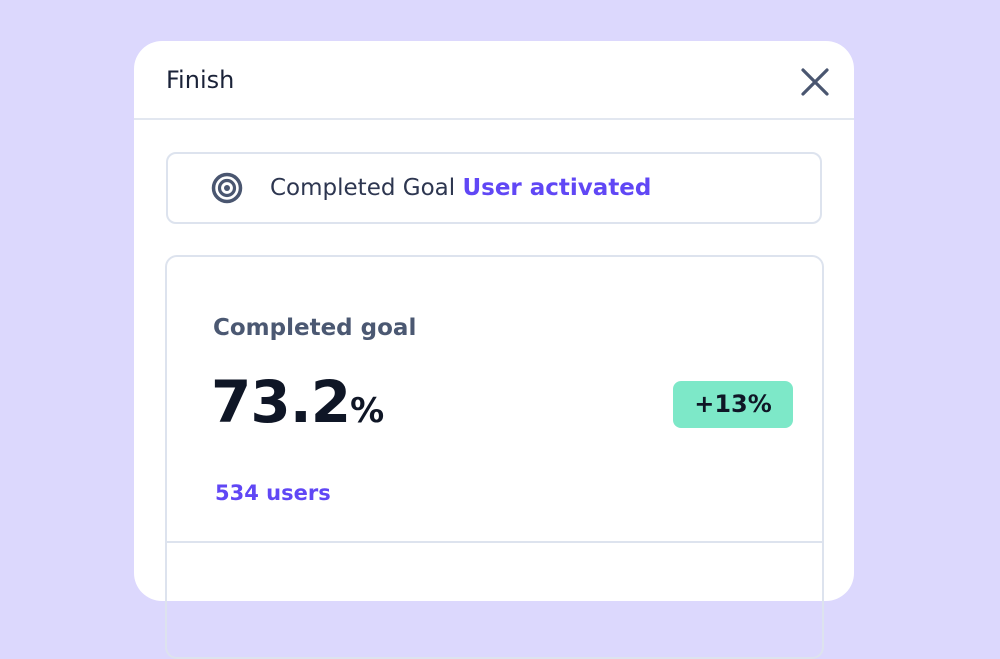 The image size is (1000, 659). I want to click on header-divider, so click(494, 119).